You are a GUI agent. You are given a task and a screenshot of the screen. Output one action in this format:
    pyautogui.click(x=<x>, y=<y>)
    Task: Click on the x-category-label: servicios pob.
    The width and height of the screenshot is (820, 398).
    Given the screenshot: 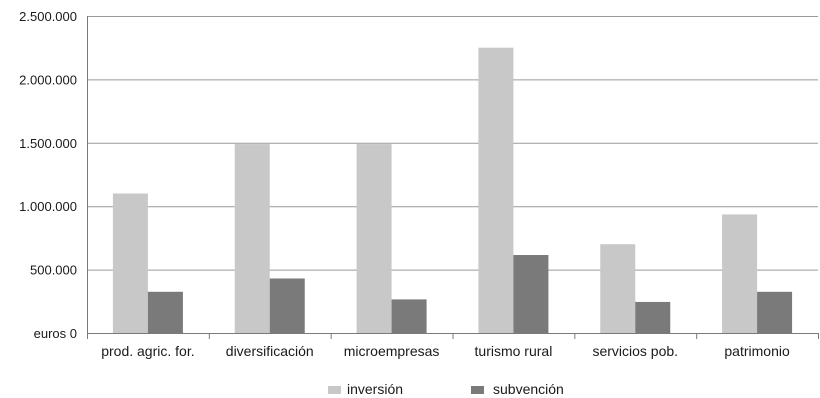 What is the action you would take?
    pyautogui.click(x=635, y=351)
    